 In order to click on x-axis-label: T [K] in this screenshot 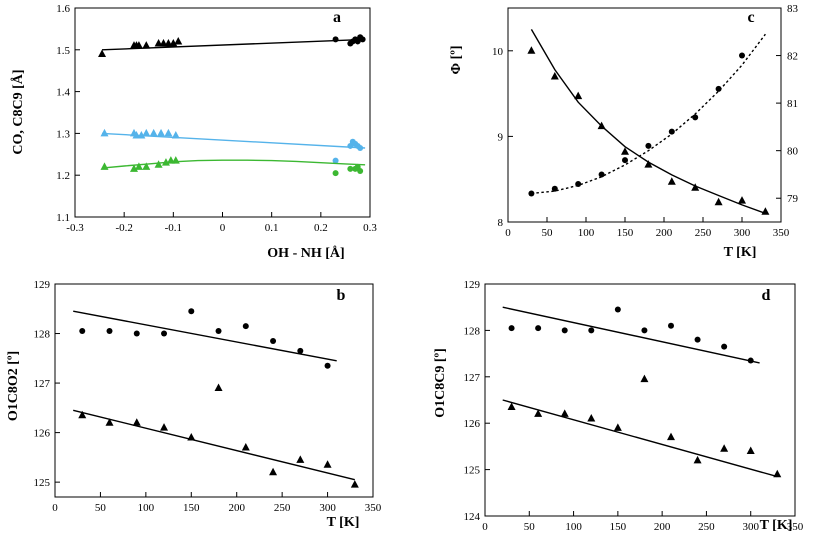, I will do `click(740, 252)`.